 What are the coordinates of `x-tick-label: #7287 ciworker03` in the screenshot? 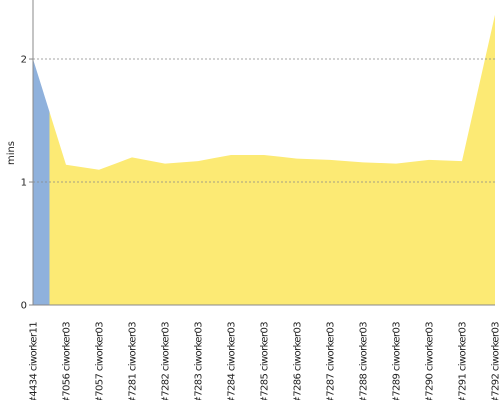 It's located at (331, 361).